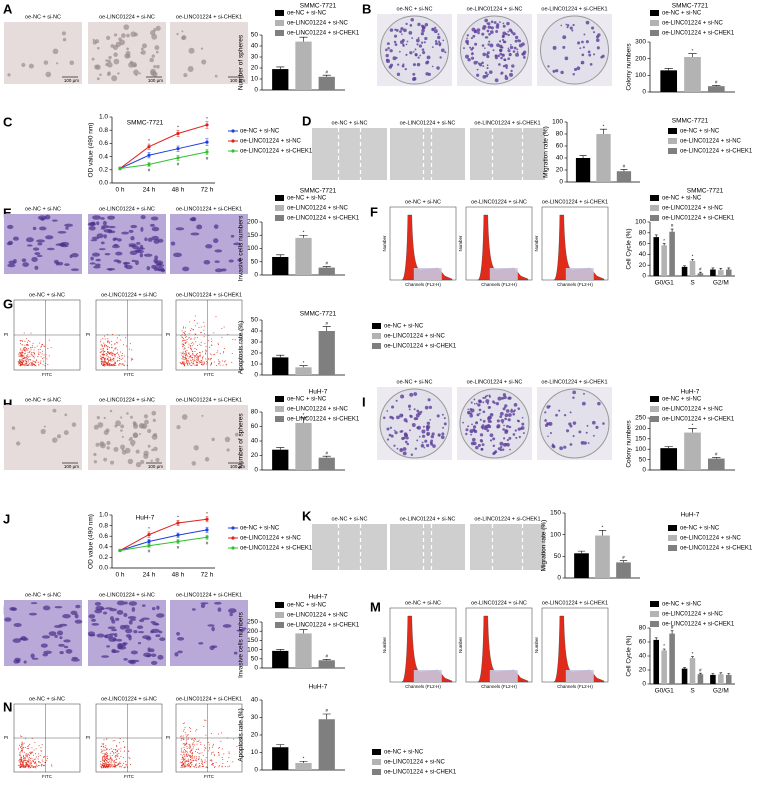 The height and width of the screenshot is (796, 757). Describe the element at coordinates (495, 9) in the screenshot. I see `image-caption: oe-LINC01224 + si-NC` at that location.